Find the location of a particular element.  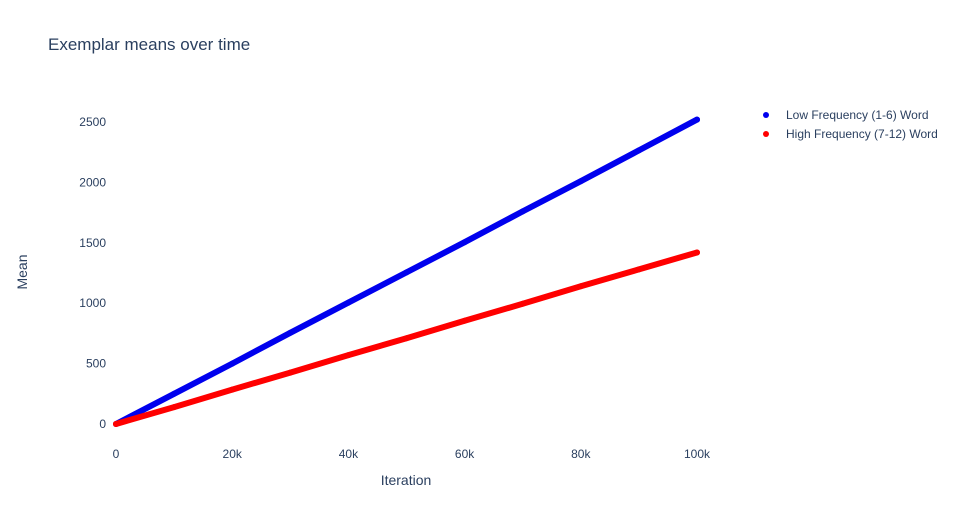

x-axis-ticks: 0 20k 40k 60k 80k 100k is located at coordinates (412, 454).